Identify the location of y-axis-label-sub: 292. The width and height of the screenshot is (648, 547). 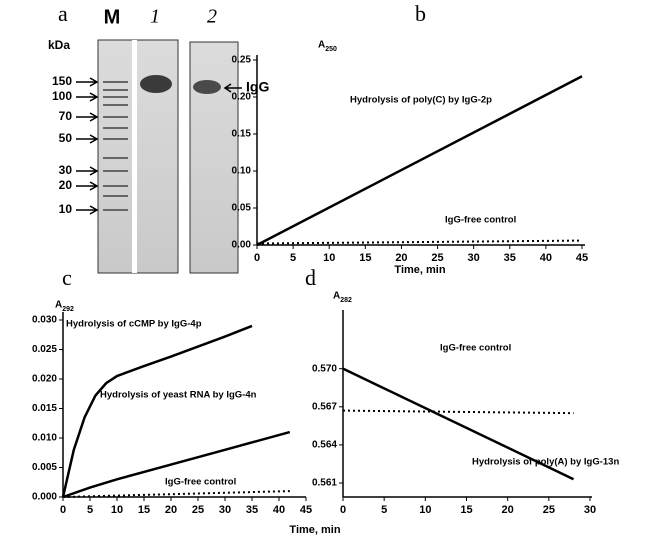
(68, 309).